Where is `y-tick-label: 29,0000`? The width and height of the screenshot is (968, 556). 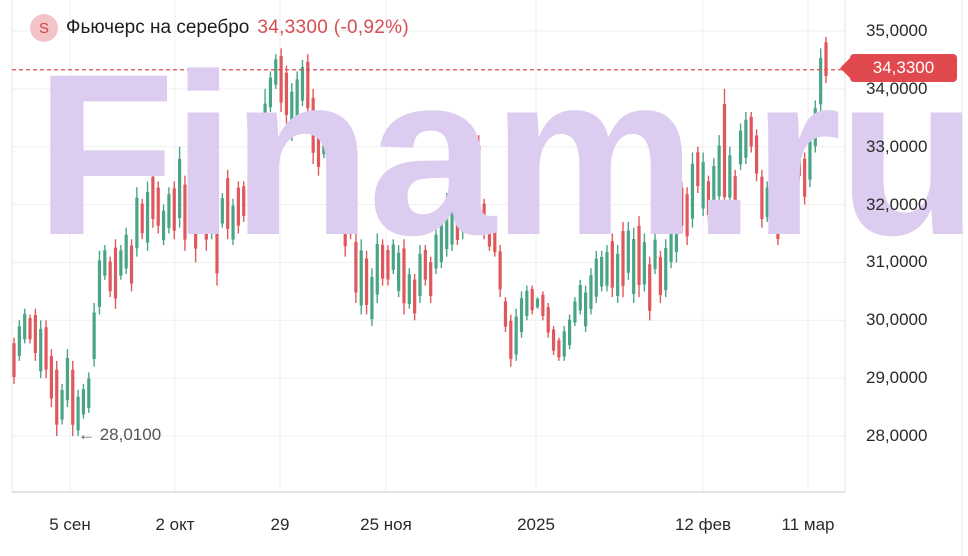 y-tick-label: 29,0000 is located at coordinates (897, 378).